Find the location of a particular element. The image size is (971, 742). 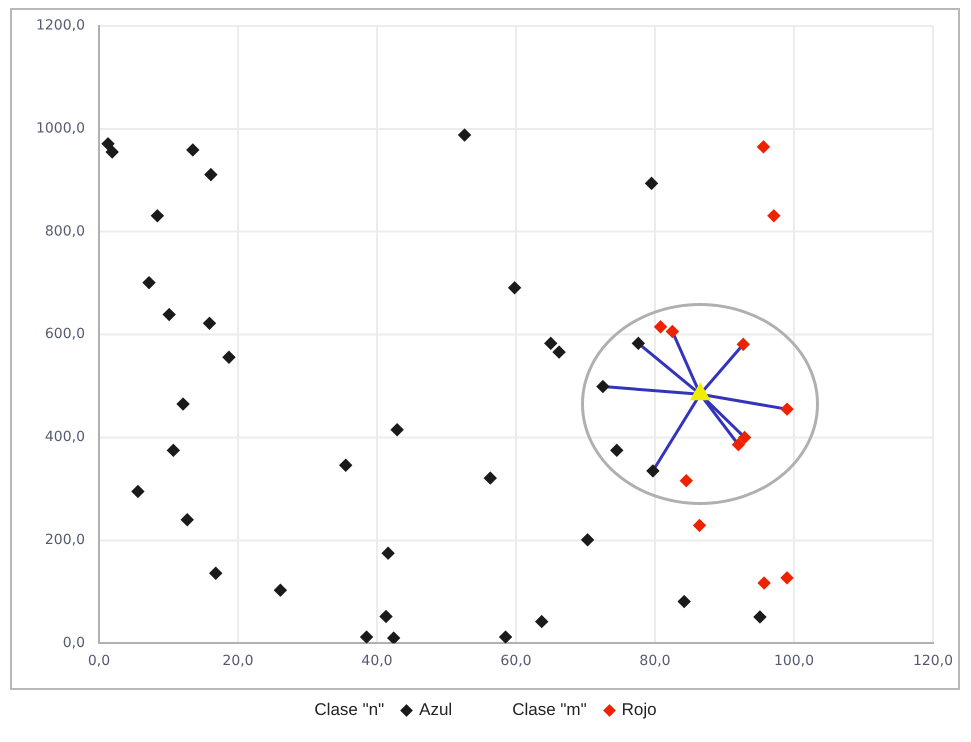

x-tick-label: 40,0 is located at coordinates (377, 661).